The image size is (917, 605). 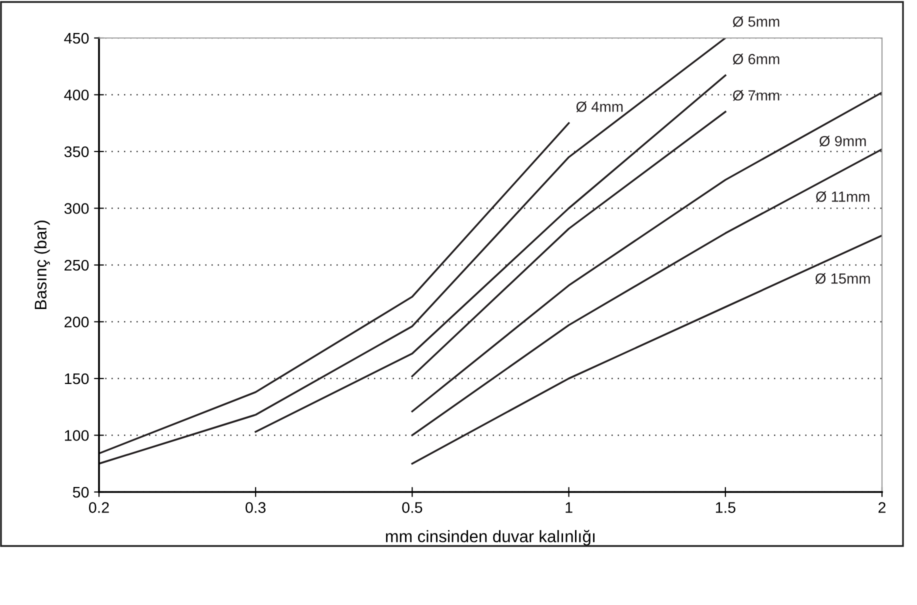 I want to click on series-label: Ø 5mm, so click(x=756, y=22).